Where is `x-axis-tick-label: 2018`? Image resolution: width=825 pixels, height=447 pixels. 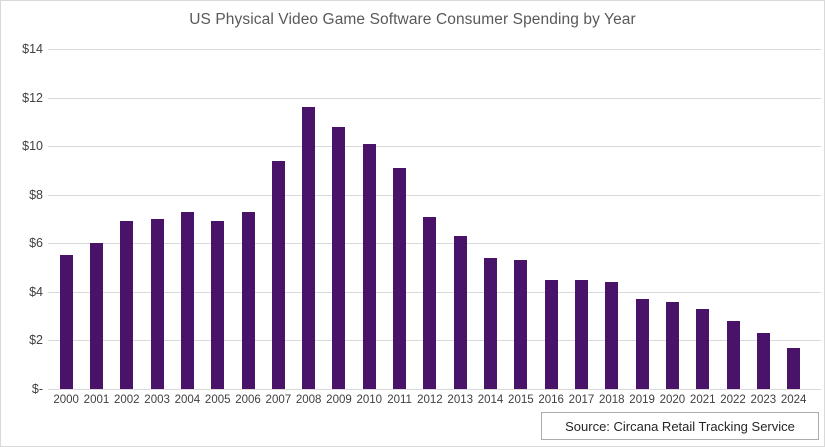
x-axis-tick-label: 2018 is located at coordinates (611, 400).